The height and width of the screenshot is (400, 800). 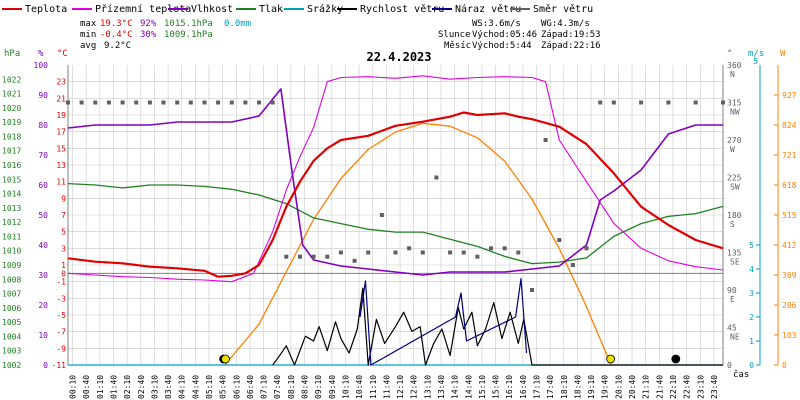 What do you see at coordinates (390, 9) in the screenshot?
I see `legend-item: Rychlost větru` at bounding box center [390, 9].